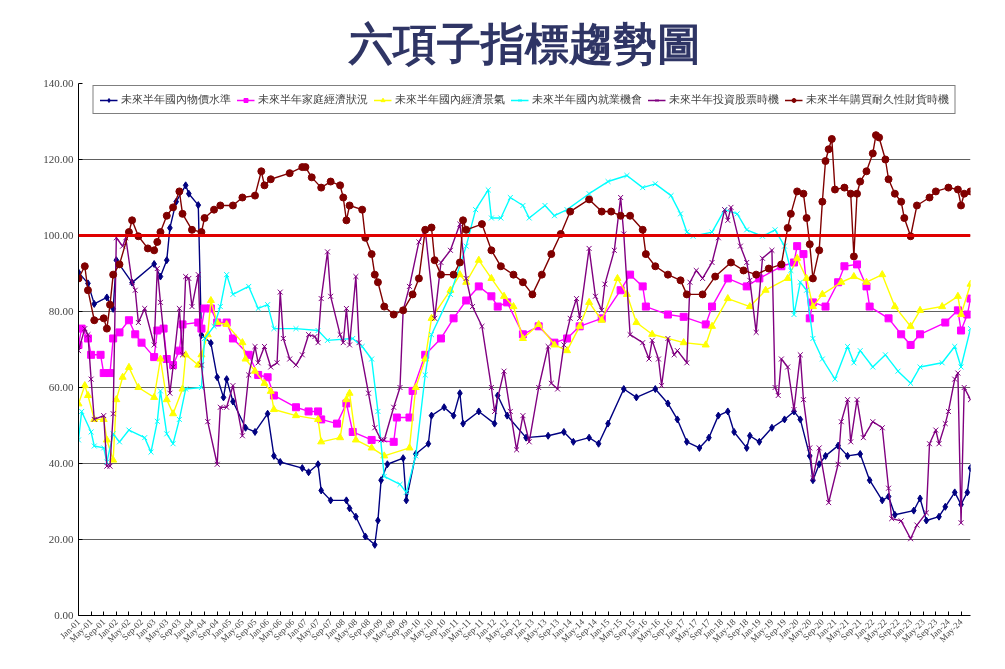 This screenshot has width=1005, height=669. Describe the element at coordinates (61, 463) in the screenshot. I see `y-tick-label: 40.00` at that location.